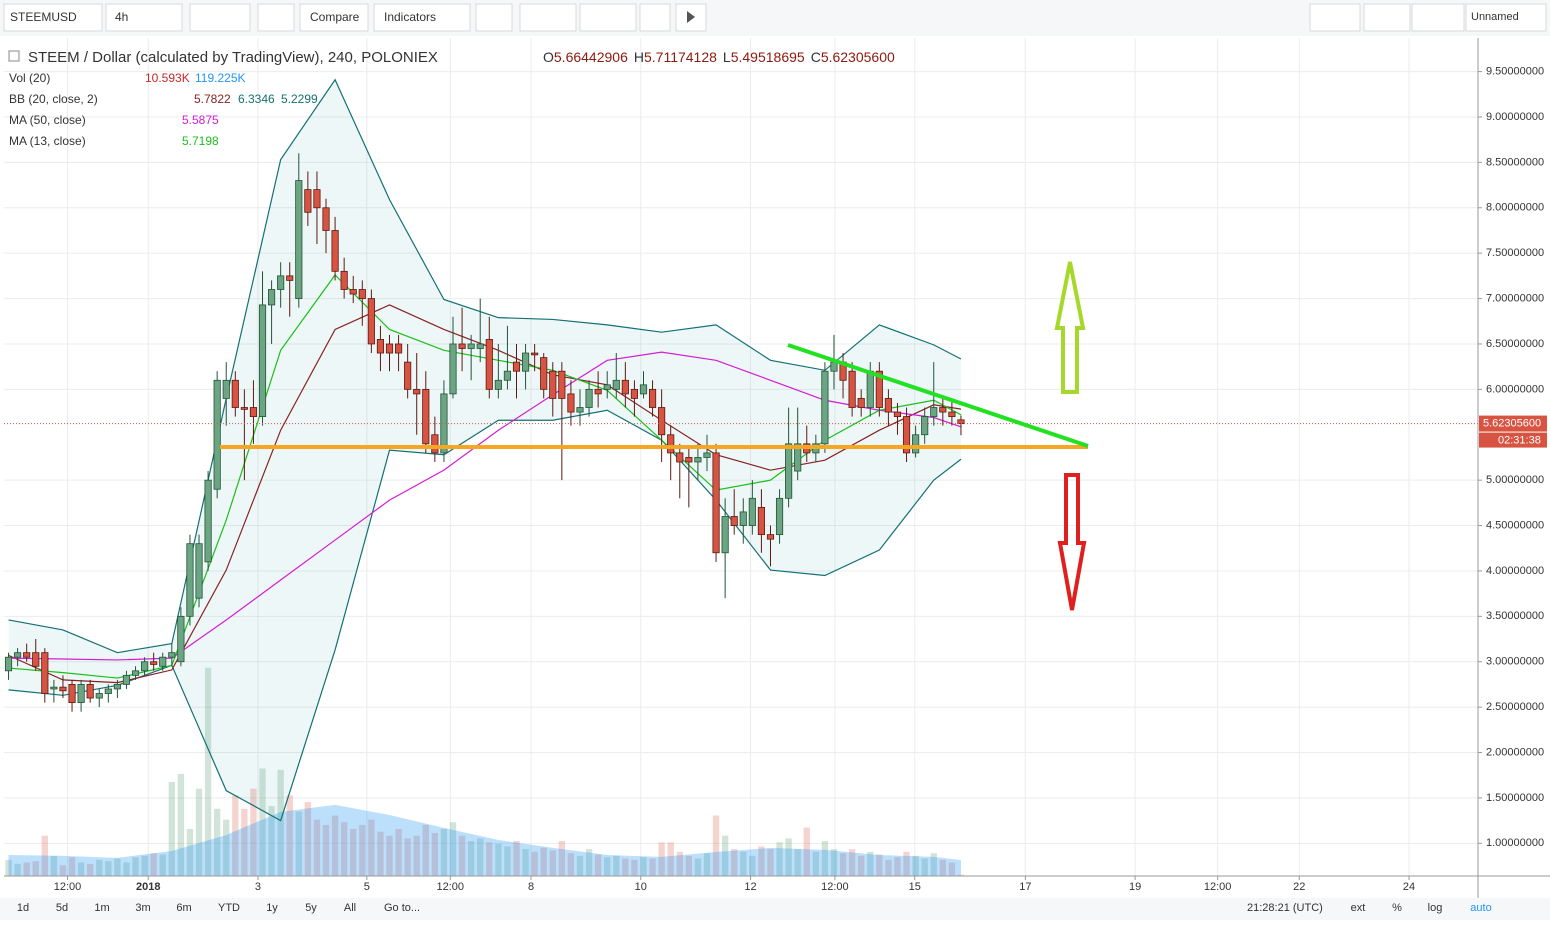 The width and height of the screenshot is (1550, 925). What do you see at coordinates (410, 17) in the screenshot?
I see `indicators: Indicators` at bounding box center [410, 17].